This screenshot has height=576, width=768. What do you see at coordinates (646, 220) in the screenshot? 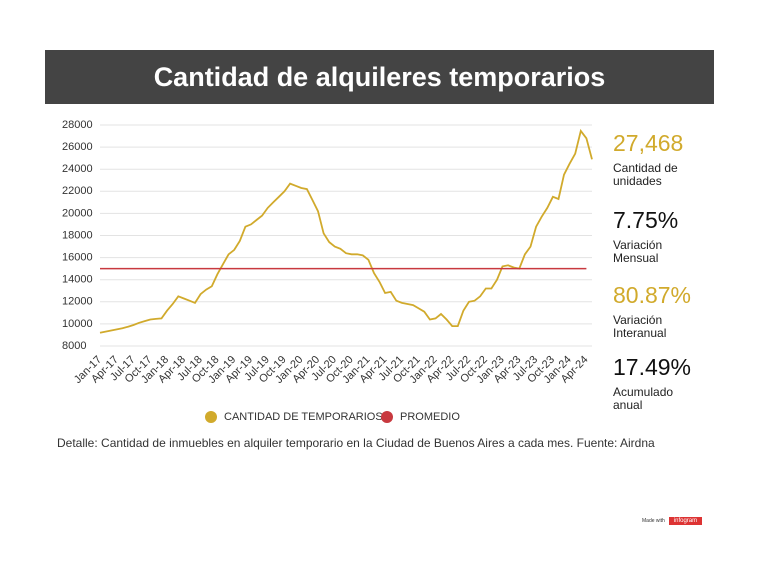
I see `stat-value: 7.75%` at bounding box center [646, 220].